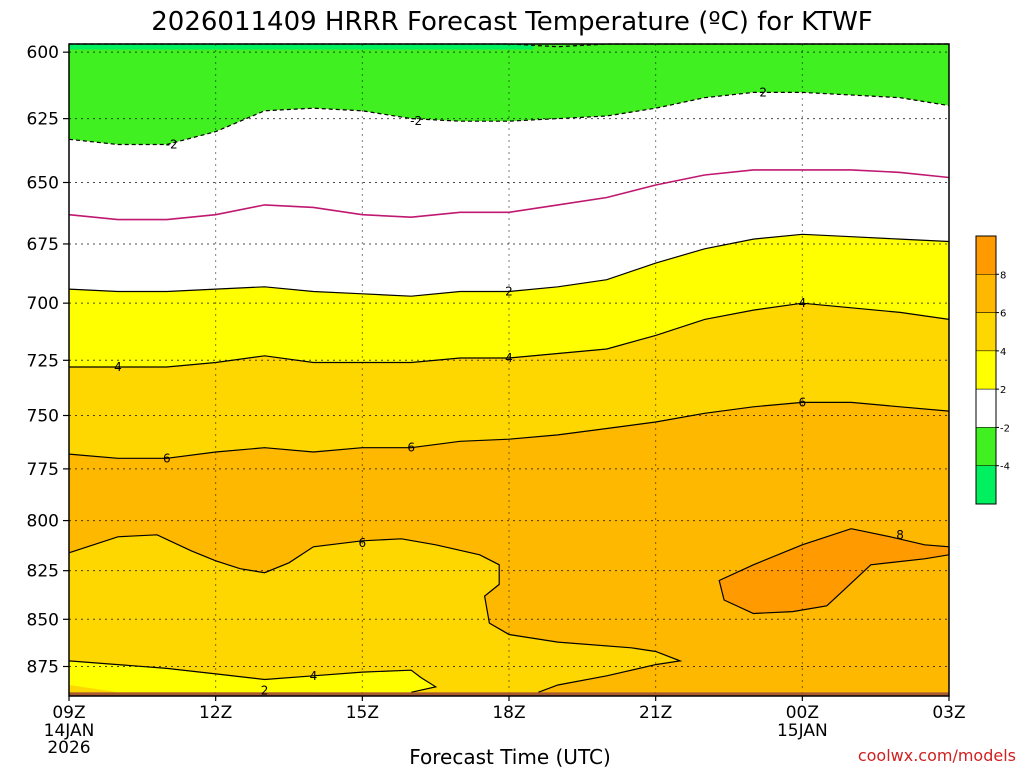 The height and width of the screenshot is (768, 1024). What do you see at coordinates (510, 756) in the screenshot?
I see `x-axis-label: Forecast Time (UTC)` at bounding box center [510, 756].